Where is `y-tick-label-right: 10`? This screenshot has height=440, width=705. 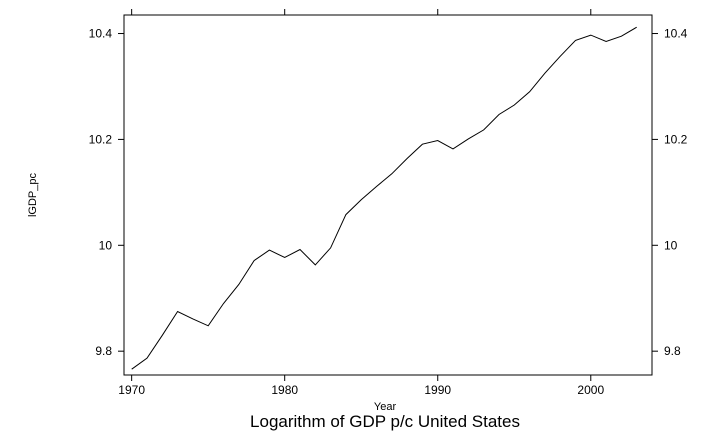 y-tick-label-right: 10 is located at coordinates (671, 245).